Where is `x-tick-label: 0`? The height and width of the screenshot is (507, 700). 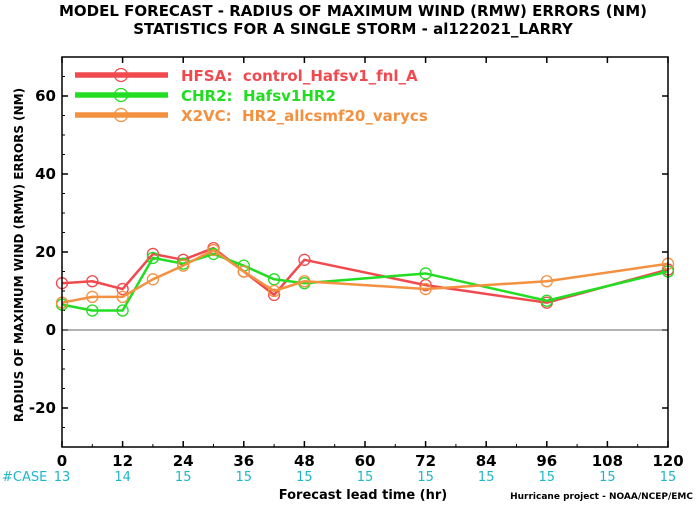
x-tick-label: 0 is located at coordinates (62, 461).